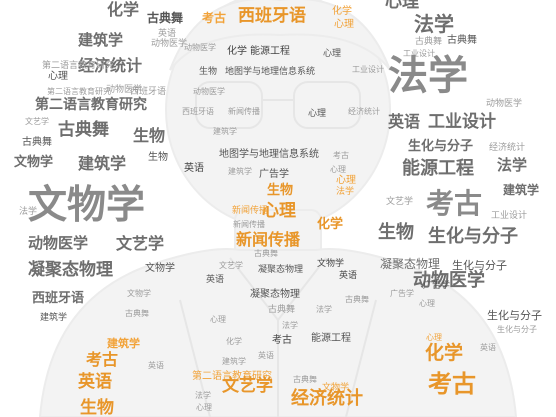 Image resolution: width=556 pixels, height=417 pixels. I want to click on word: 广告学, so click(402, 293).